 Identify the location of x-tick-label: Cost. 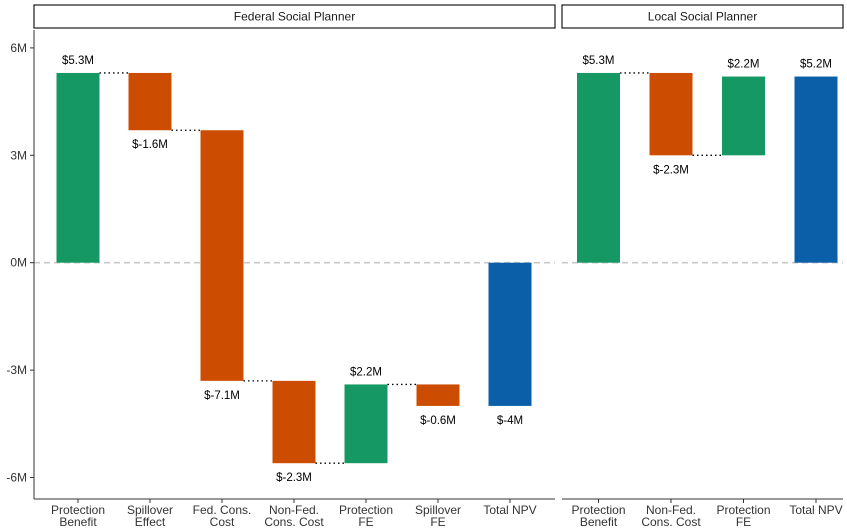
(222, 522).